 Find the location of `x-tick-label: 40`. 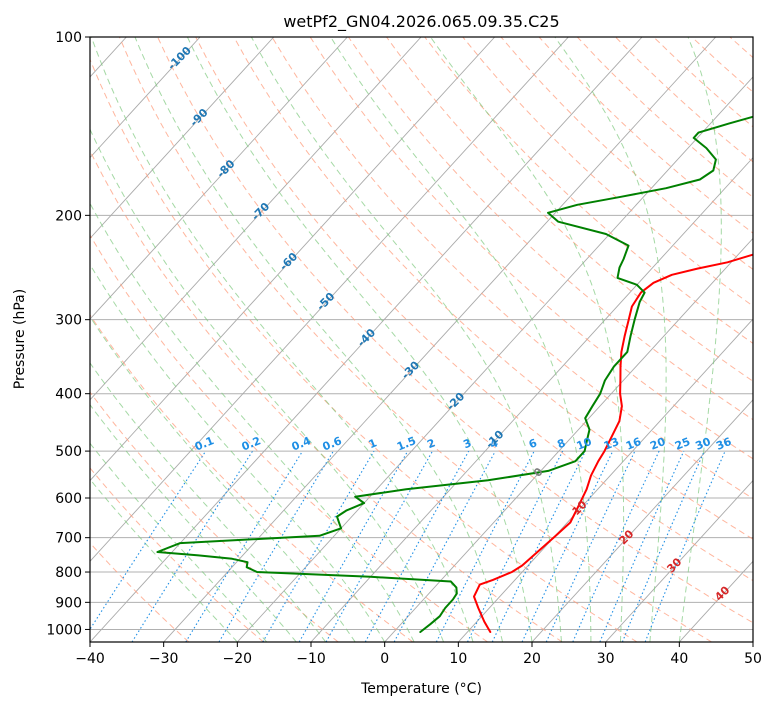

x-tick-label: 40 is located at coordinates (679, 659).